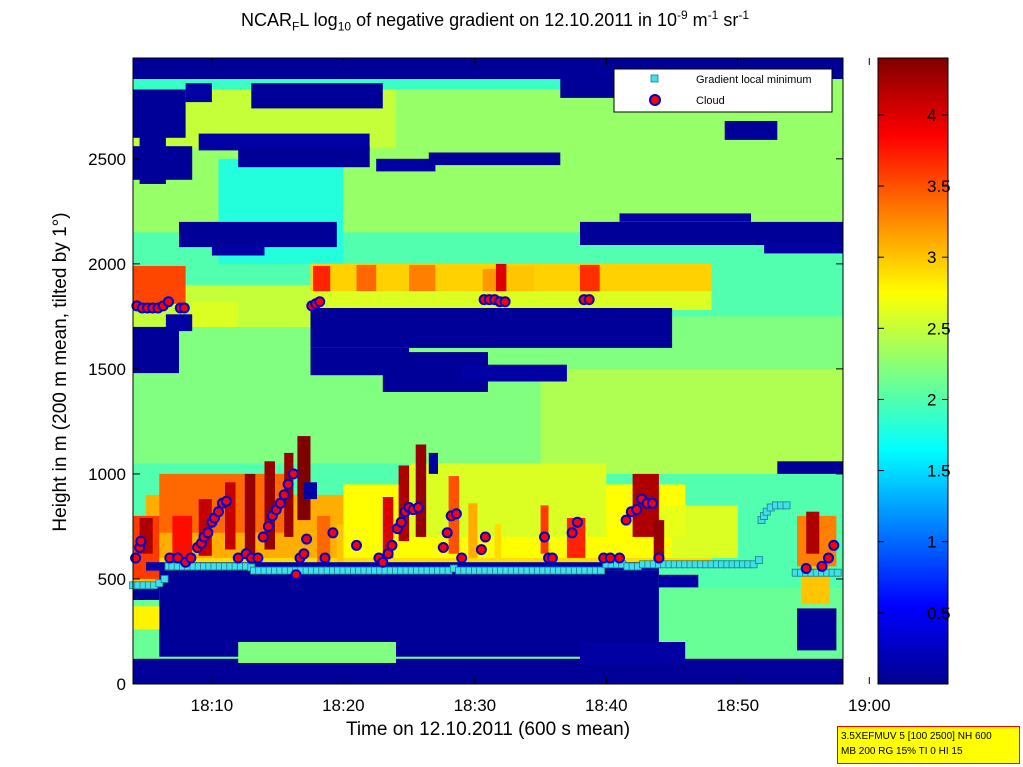  What do you see at coordinates (939, 328) in the screenshot?
I see `colorbar-tick-label: 2.5` at bounding box center [939, 328].